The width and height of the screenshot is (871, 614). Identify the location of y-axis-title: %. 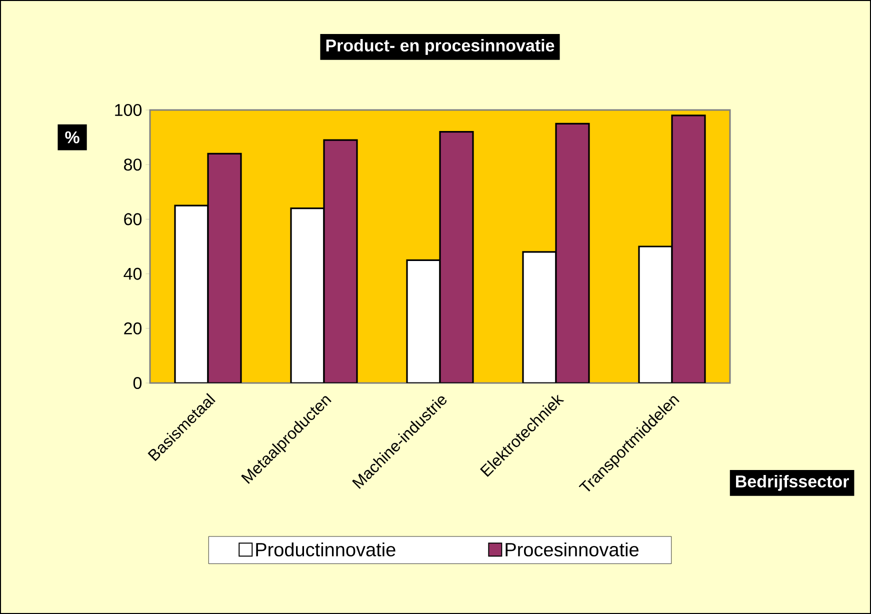
(72, 137).